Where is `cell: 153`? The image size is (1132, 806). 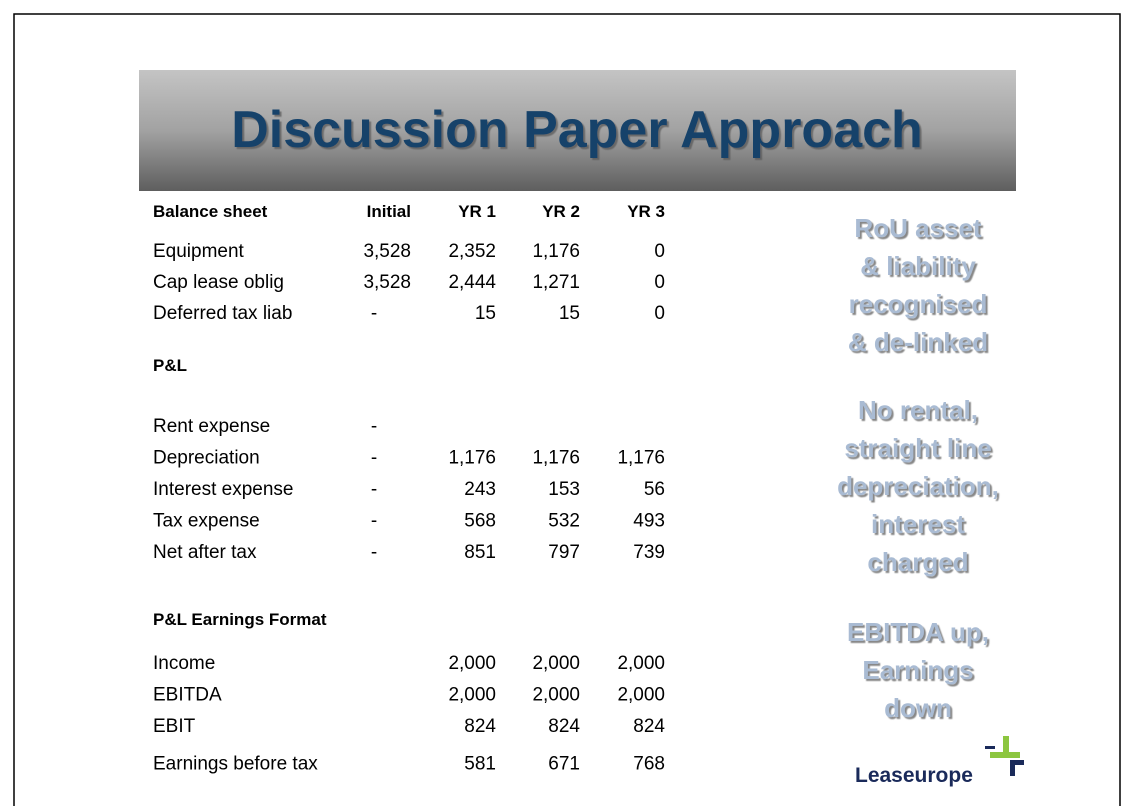 cell: 153 is located at coordinates (564, 489).